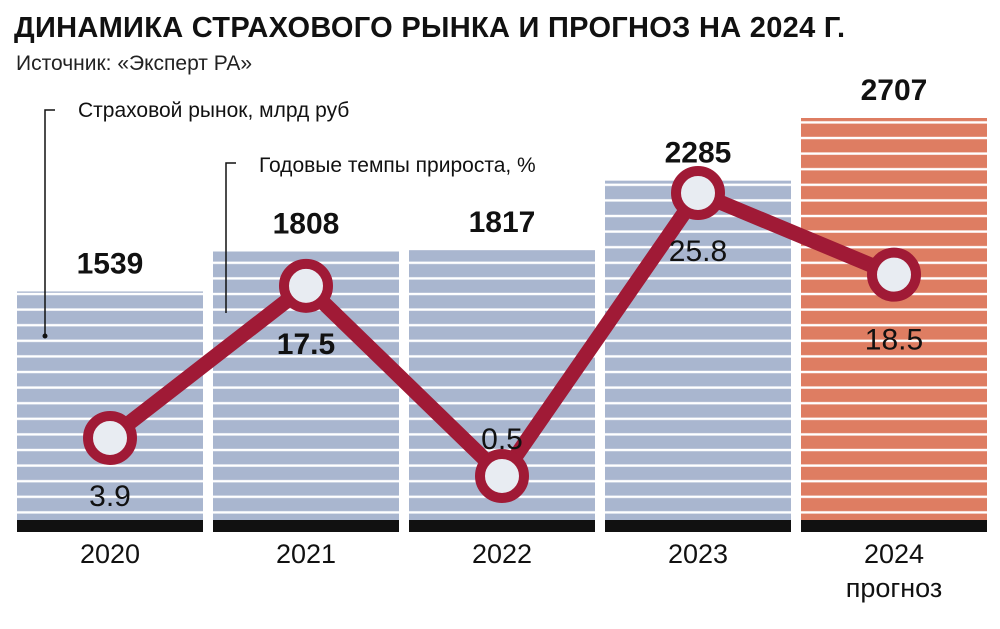 This screenshot has height=629, width=1000. I want to click on chart-source: Источник: «Эксперт РА», so click(134, 63).